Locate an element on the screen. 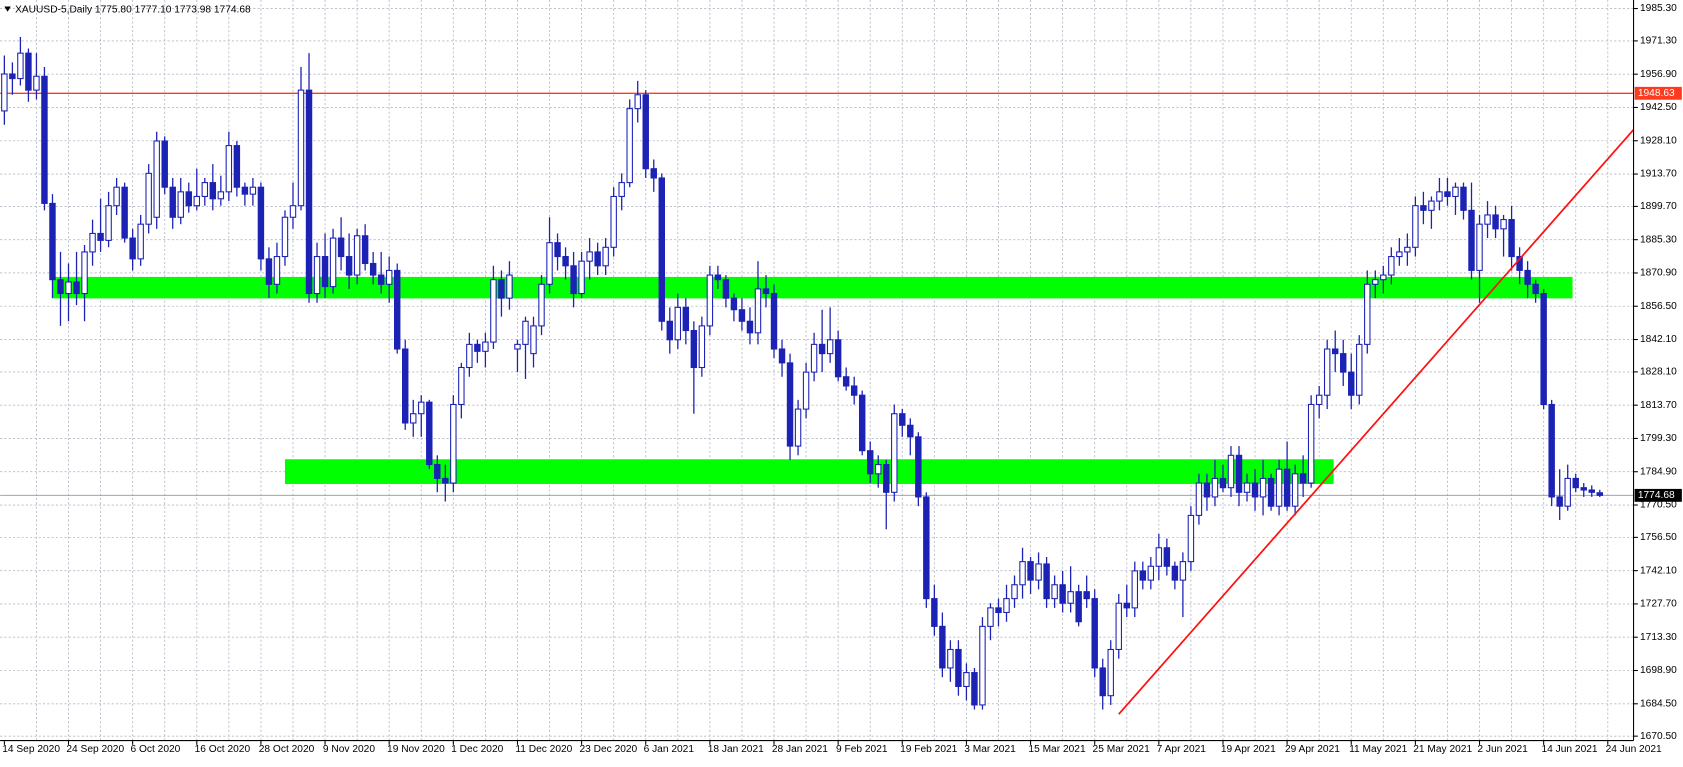 The image size is (1683, 767). x-tick-label: 15 Mar 2021 is located at coordinates (1057, 749).